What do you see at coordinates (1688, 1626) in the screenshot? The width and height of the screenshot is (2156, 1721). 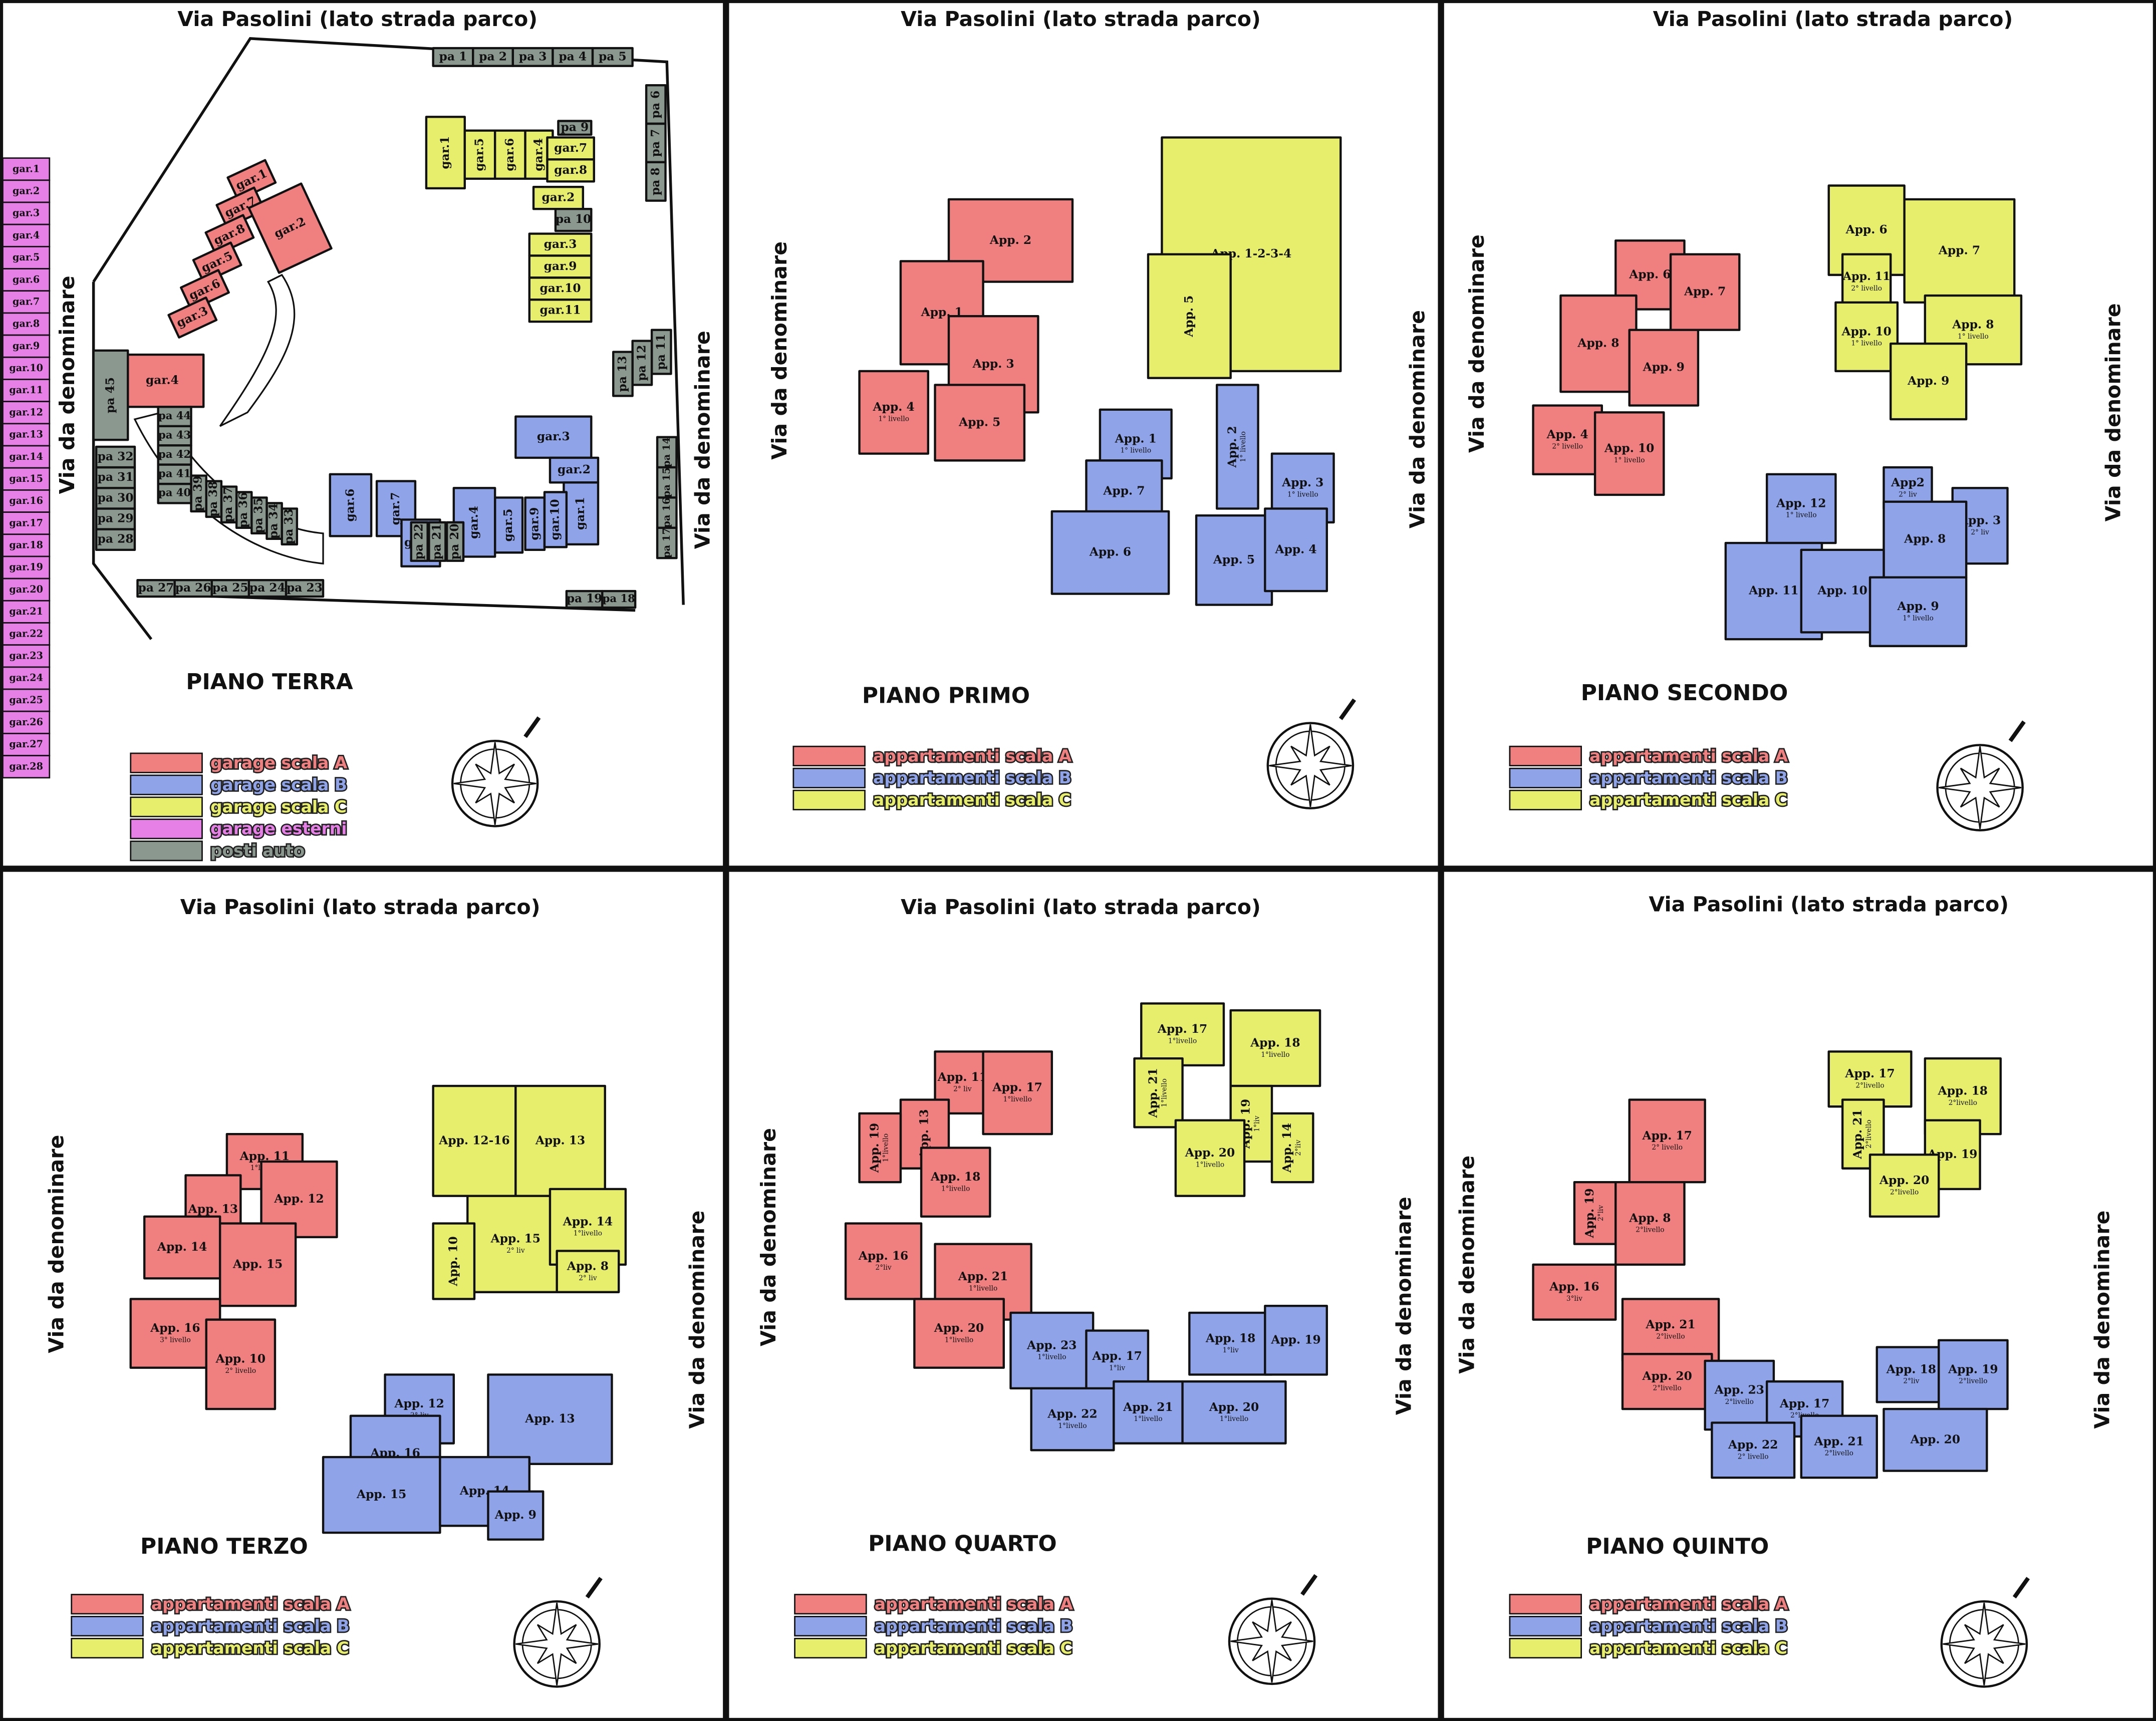 I see `legend-label: appartamenti scala B` at bounding box center [1688, 1626].